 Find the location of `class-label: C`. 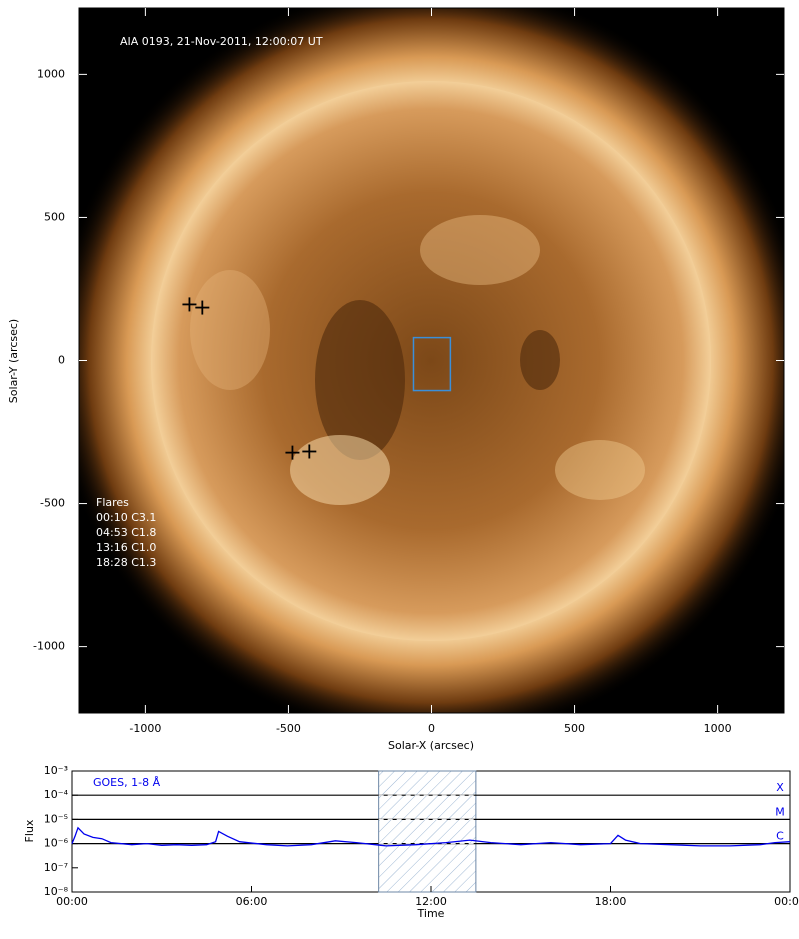

class-label: C is located at coordinates (780, 836).